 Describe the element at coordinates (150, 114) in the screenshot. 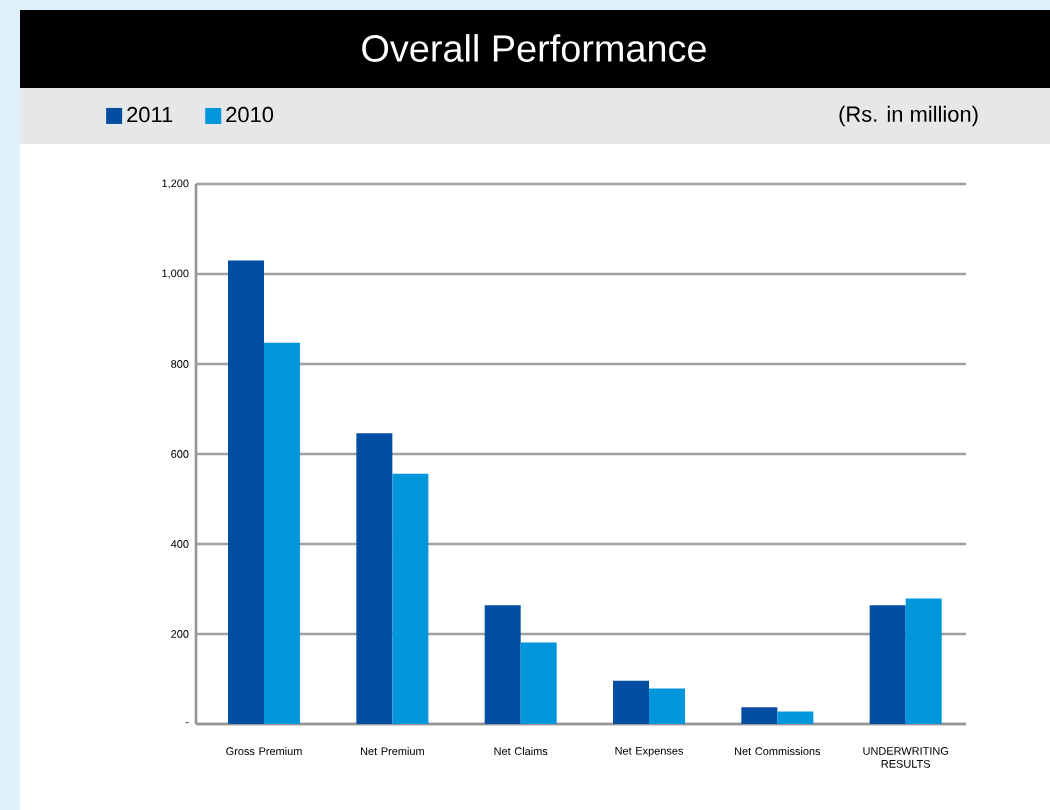

I see `legend-label: 2011` at that location.